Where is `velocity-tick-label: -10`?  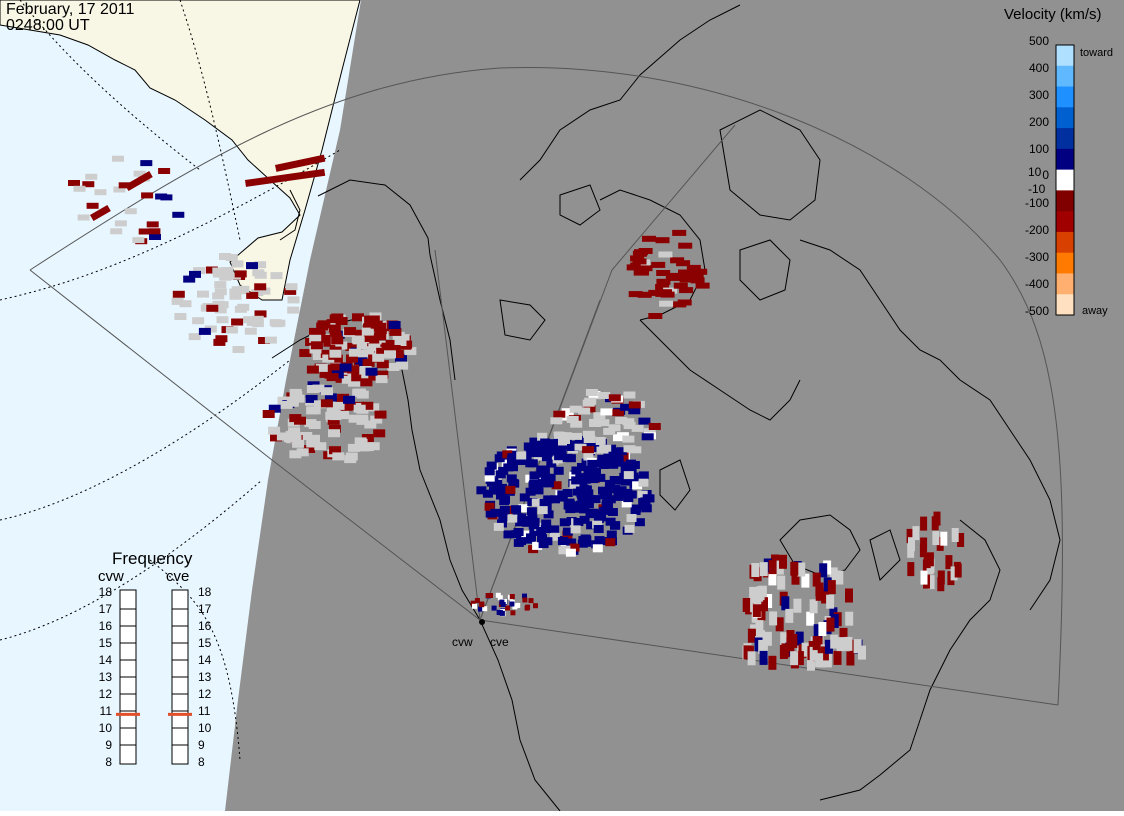 velocity-tick-label: -10 is located at coordinates (1037, 189).